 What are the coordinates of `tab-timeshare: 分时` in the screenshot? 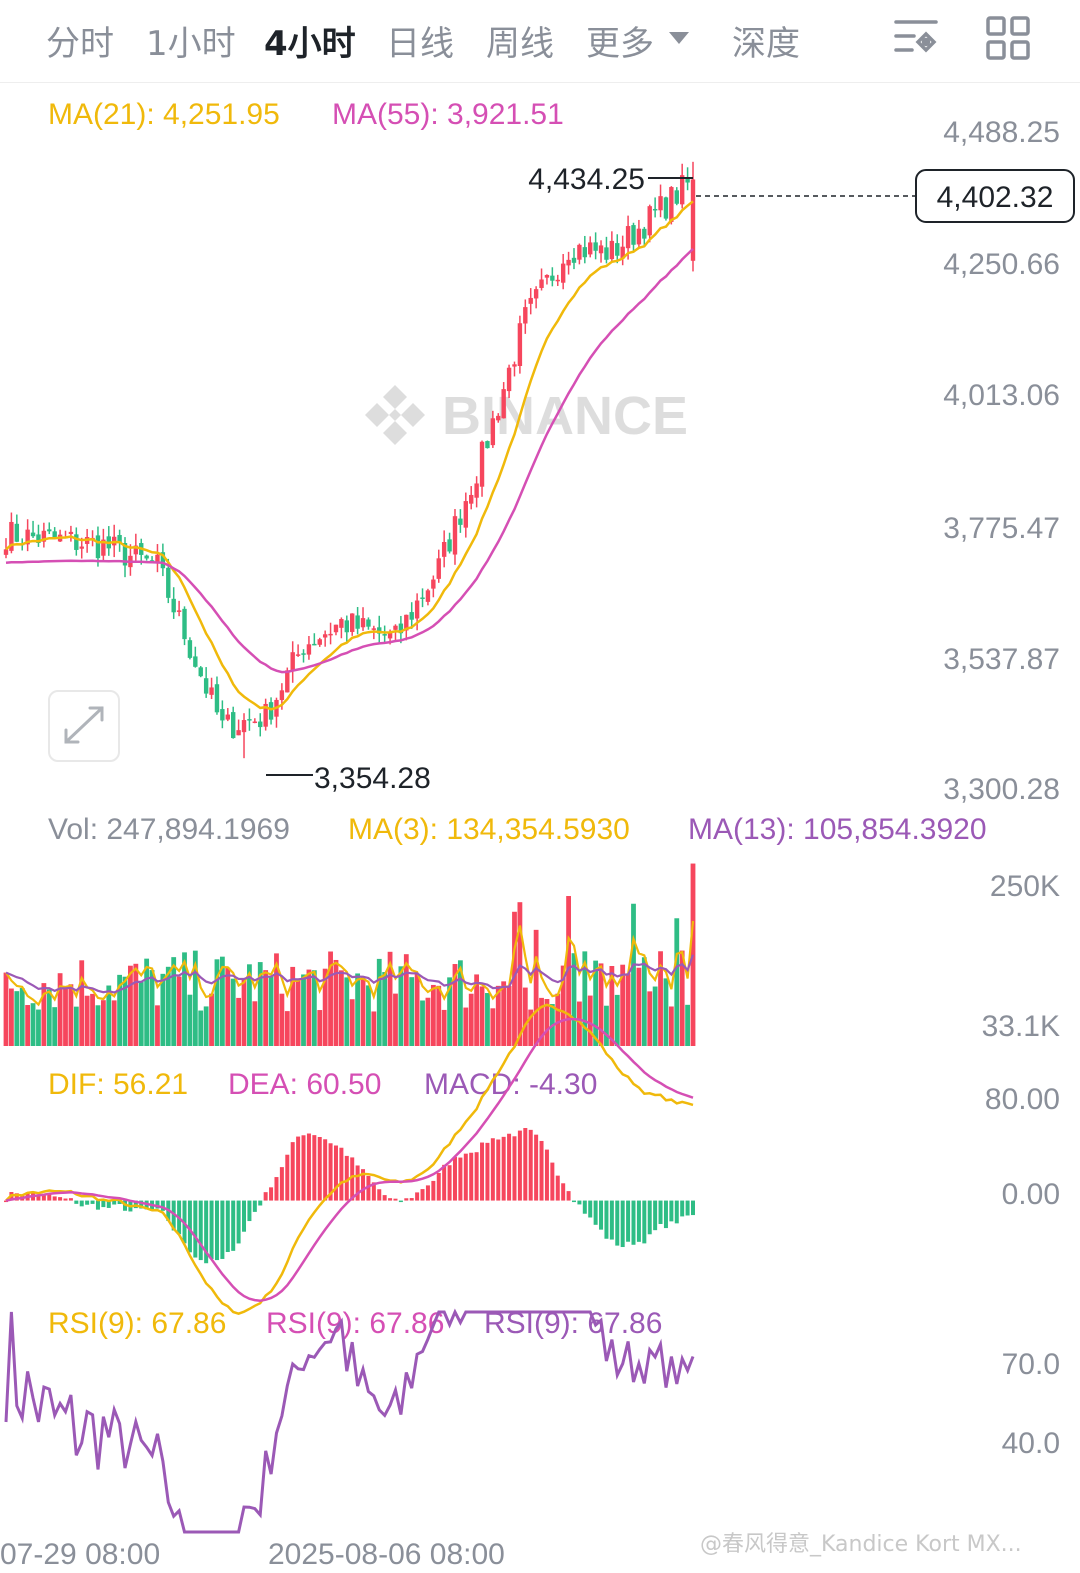 It's located at (80, 44).